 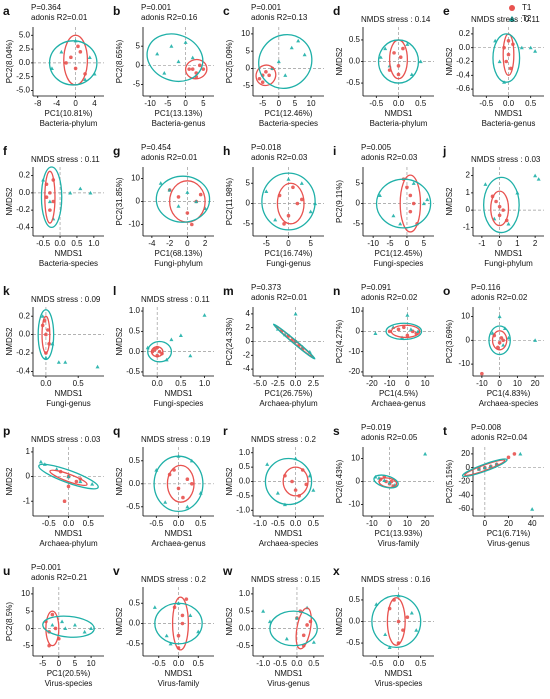 I want to click on x-tick-label: -1.0, so click(x=260, y=523).